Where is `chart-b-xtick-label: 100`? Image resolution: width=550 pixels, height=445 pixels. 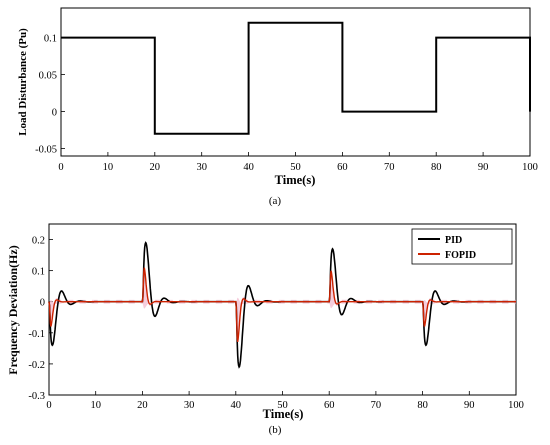 chart-b-xtick-label: 100 is located at coordinates (516, 405).